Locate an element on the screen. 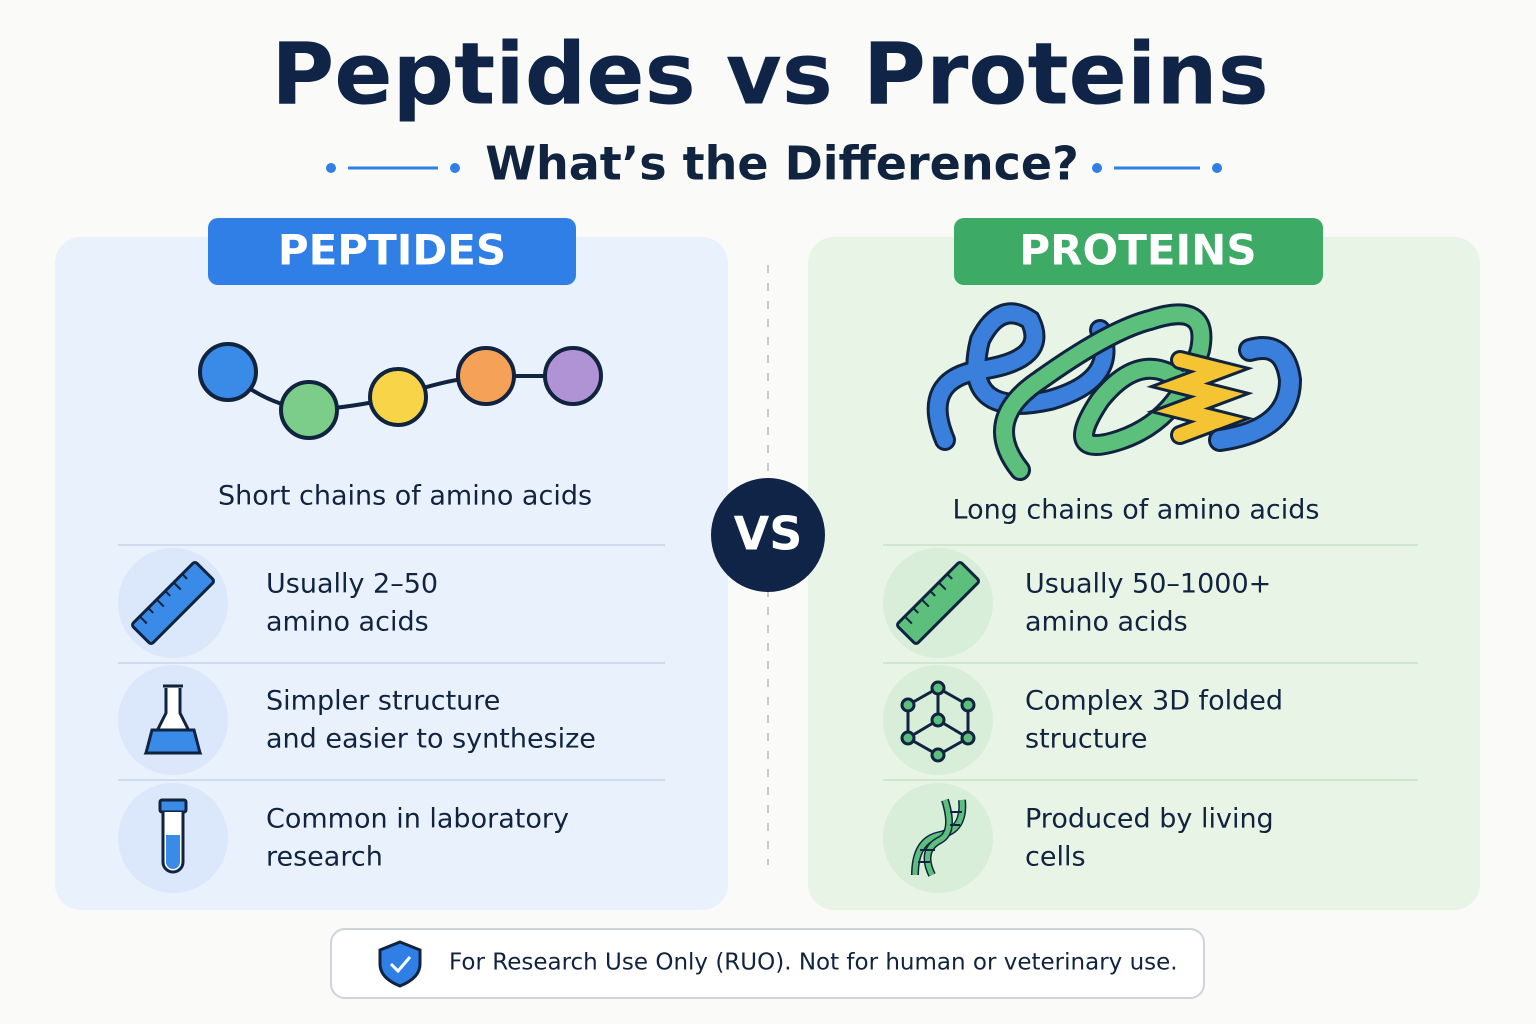 Image resolution: width=1536 pixels, height=1024 pixels. item-text: Usually 50–1000+ is located at coordinates (1148, 584).